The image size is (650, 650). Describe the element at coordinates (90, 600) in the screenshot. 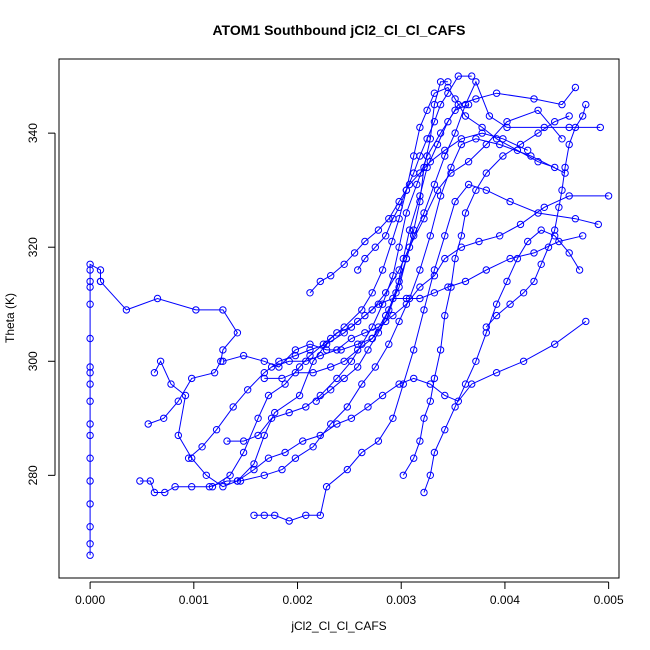

I see `x-tick-label: 0.000` at that location.